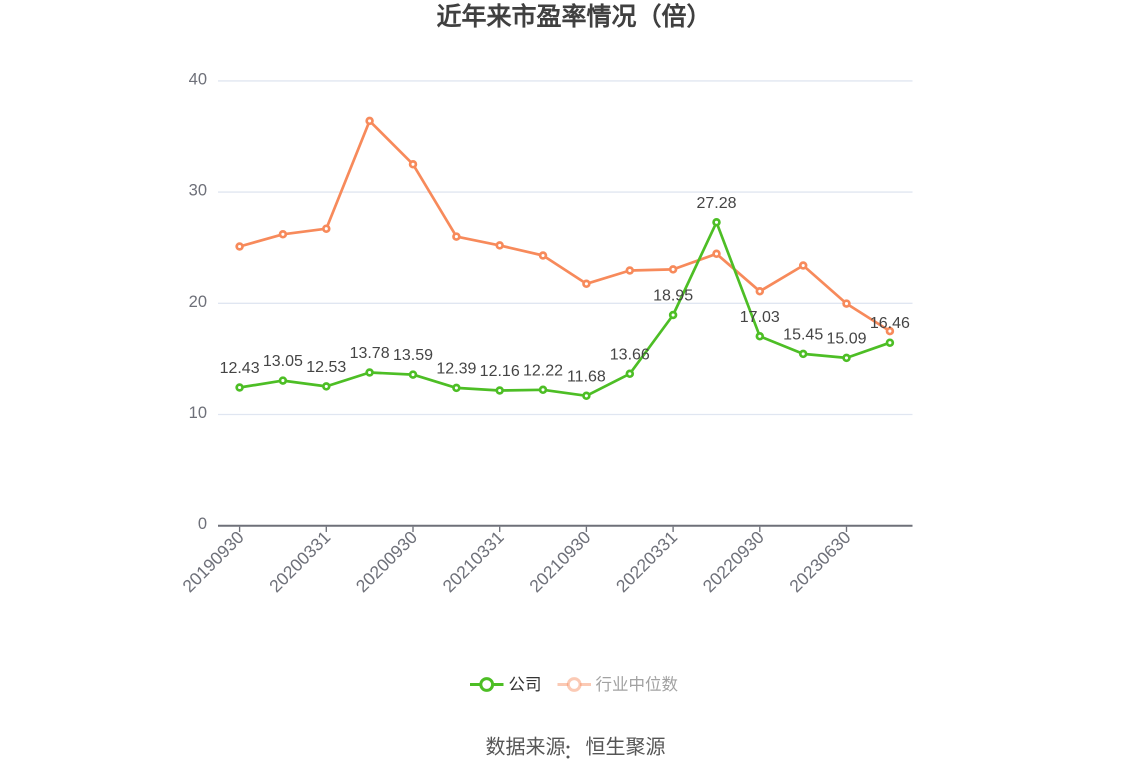 The height and width of the screenshot is (781, 1148). Describe the element at coordinates (576, 750) in the screenshot. I see `svg-text:数据来源：恒生聚源: 数据来源： 恒生聚源` at that location.